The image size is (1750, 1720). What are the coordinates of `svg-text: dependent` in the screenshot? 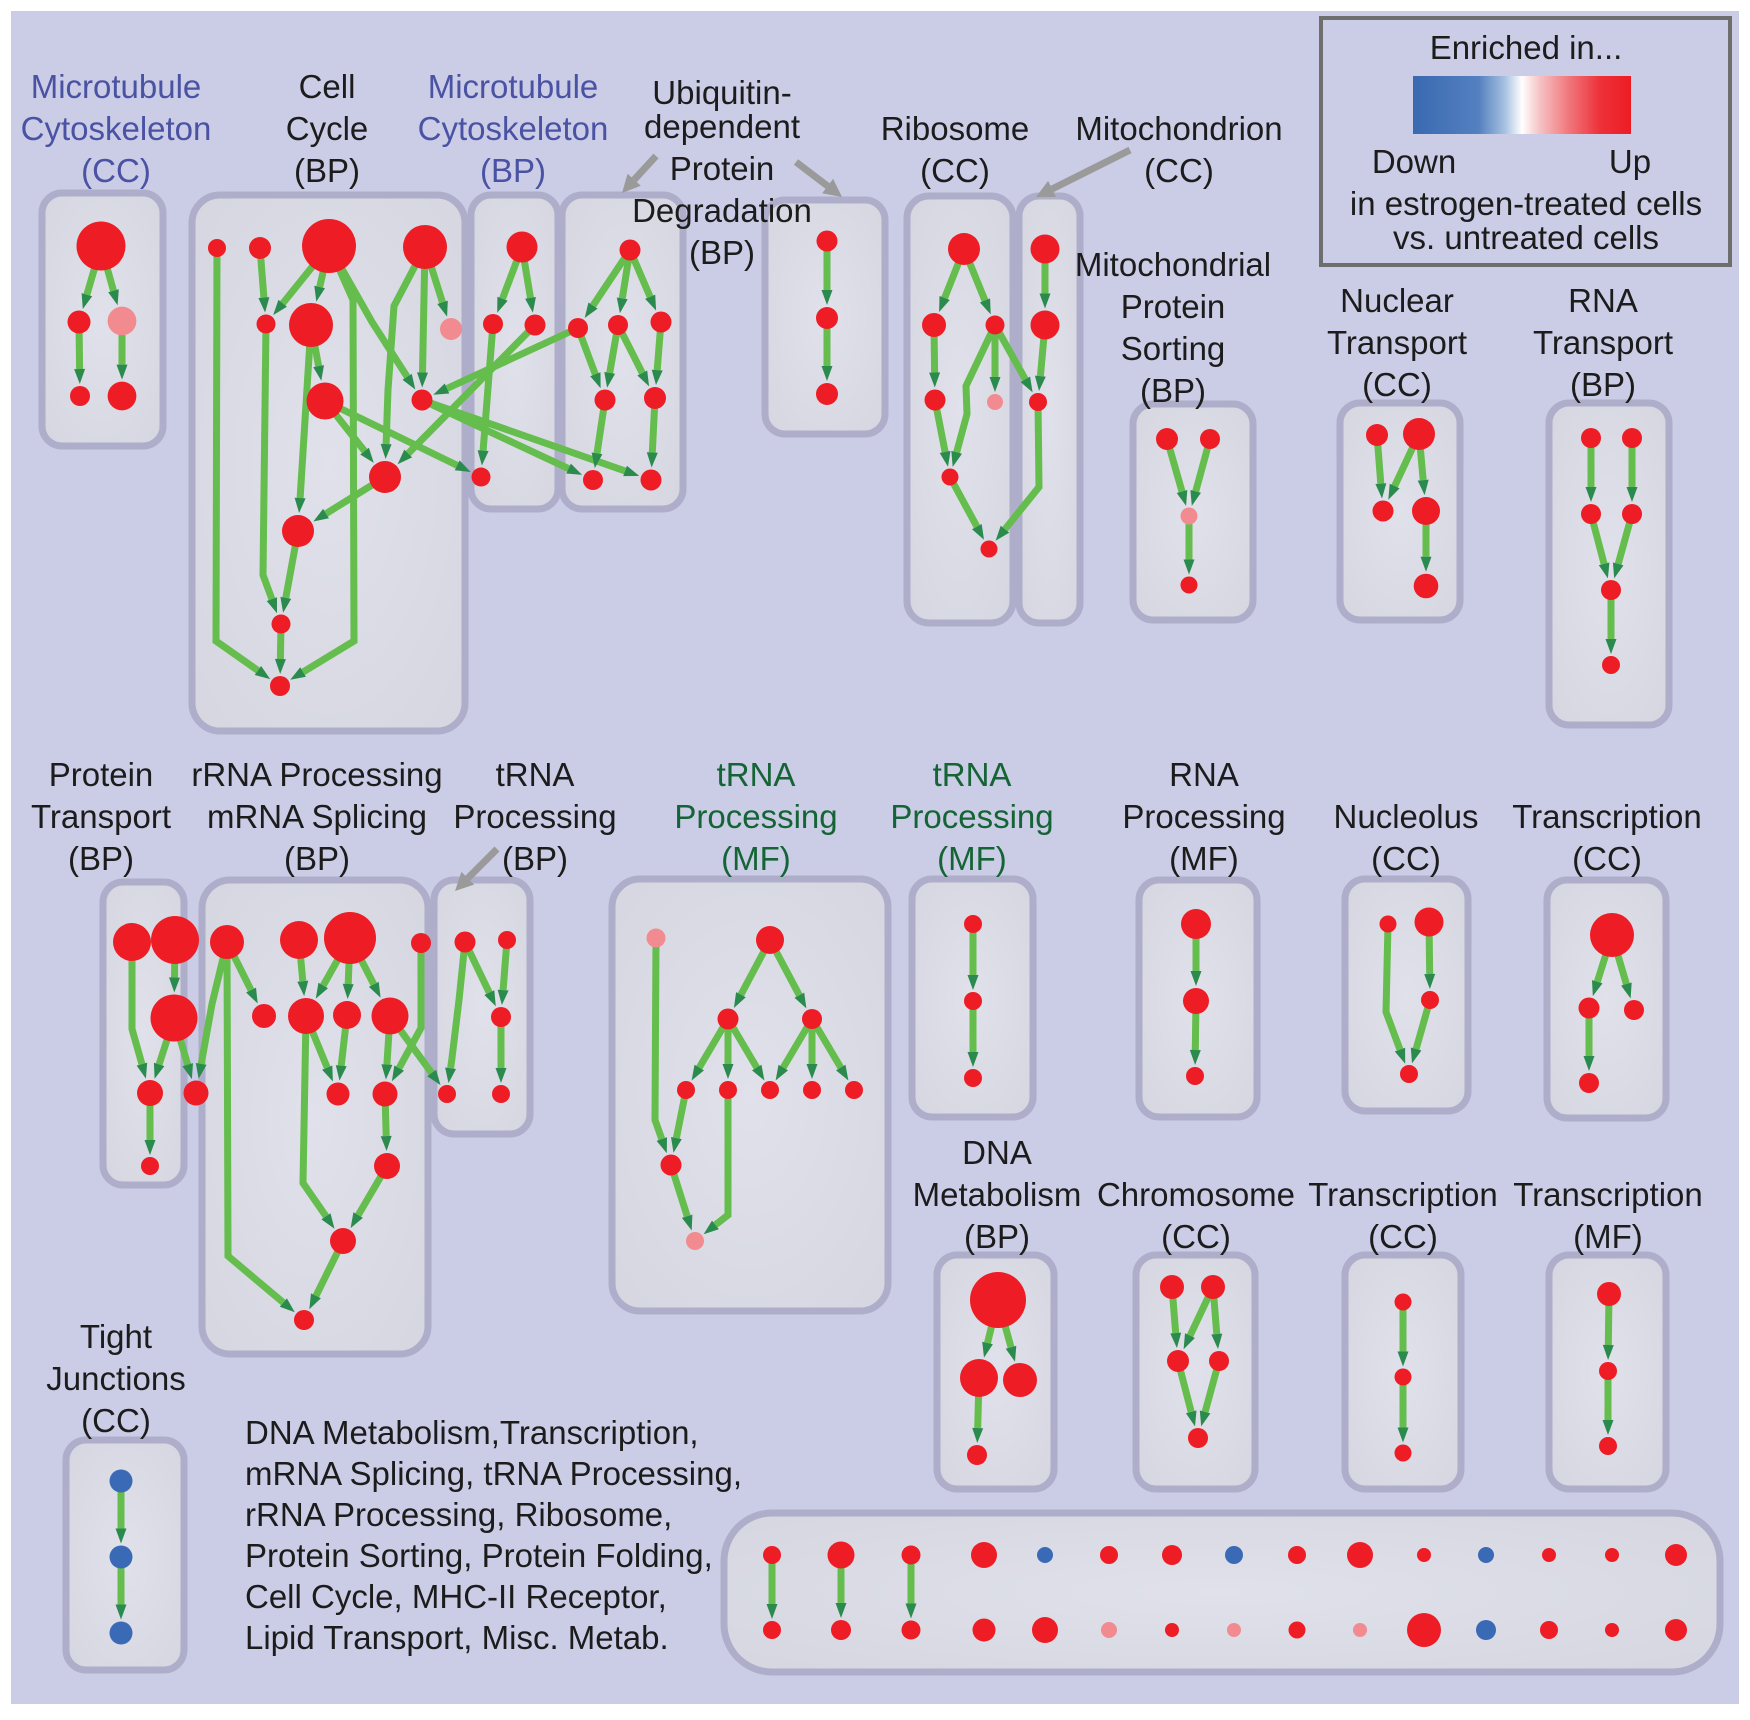 It's located at (722, 126).